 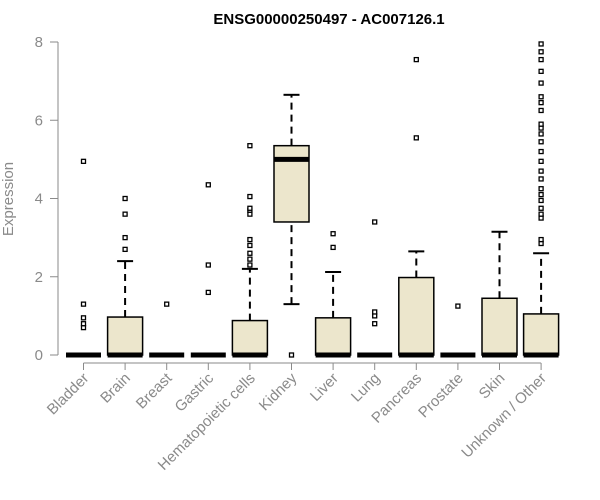 I want to click on chart-title: ENSG00000250497 - AC007126.1, so click(x=328, y=19).